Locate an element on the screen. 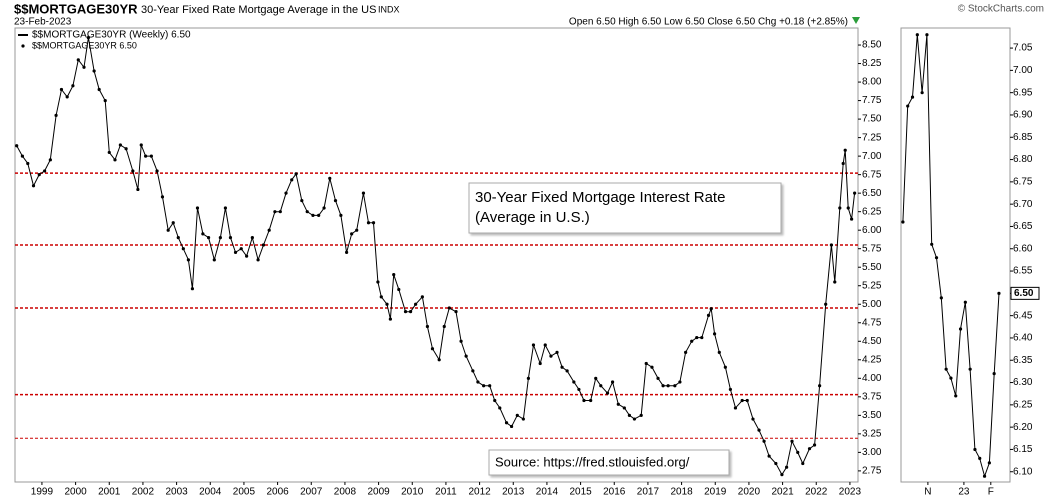 The width and height of the screenshot is (1050, 500). y-tick-label: 6.30 is located at coordinates (1023, 382).